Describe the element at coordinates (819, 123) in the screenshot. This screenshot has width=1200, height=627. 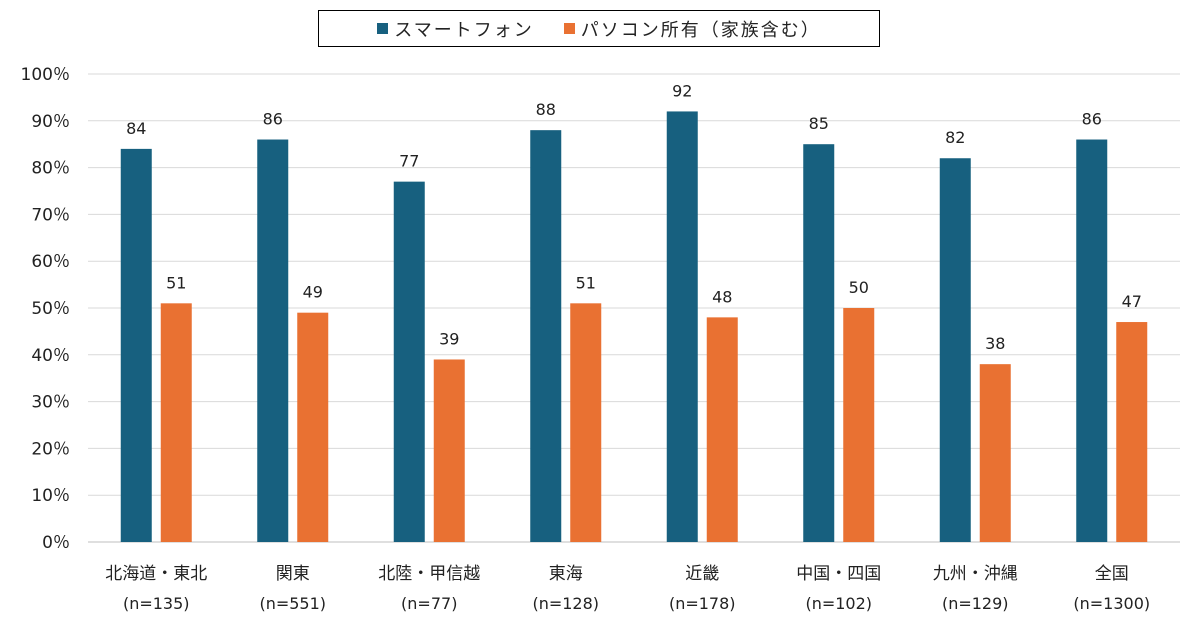
I see `data-label: 85` at that location.